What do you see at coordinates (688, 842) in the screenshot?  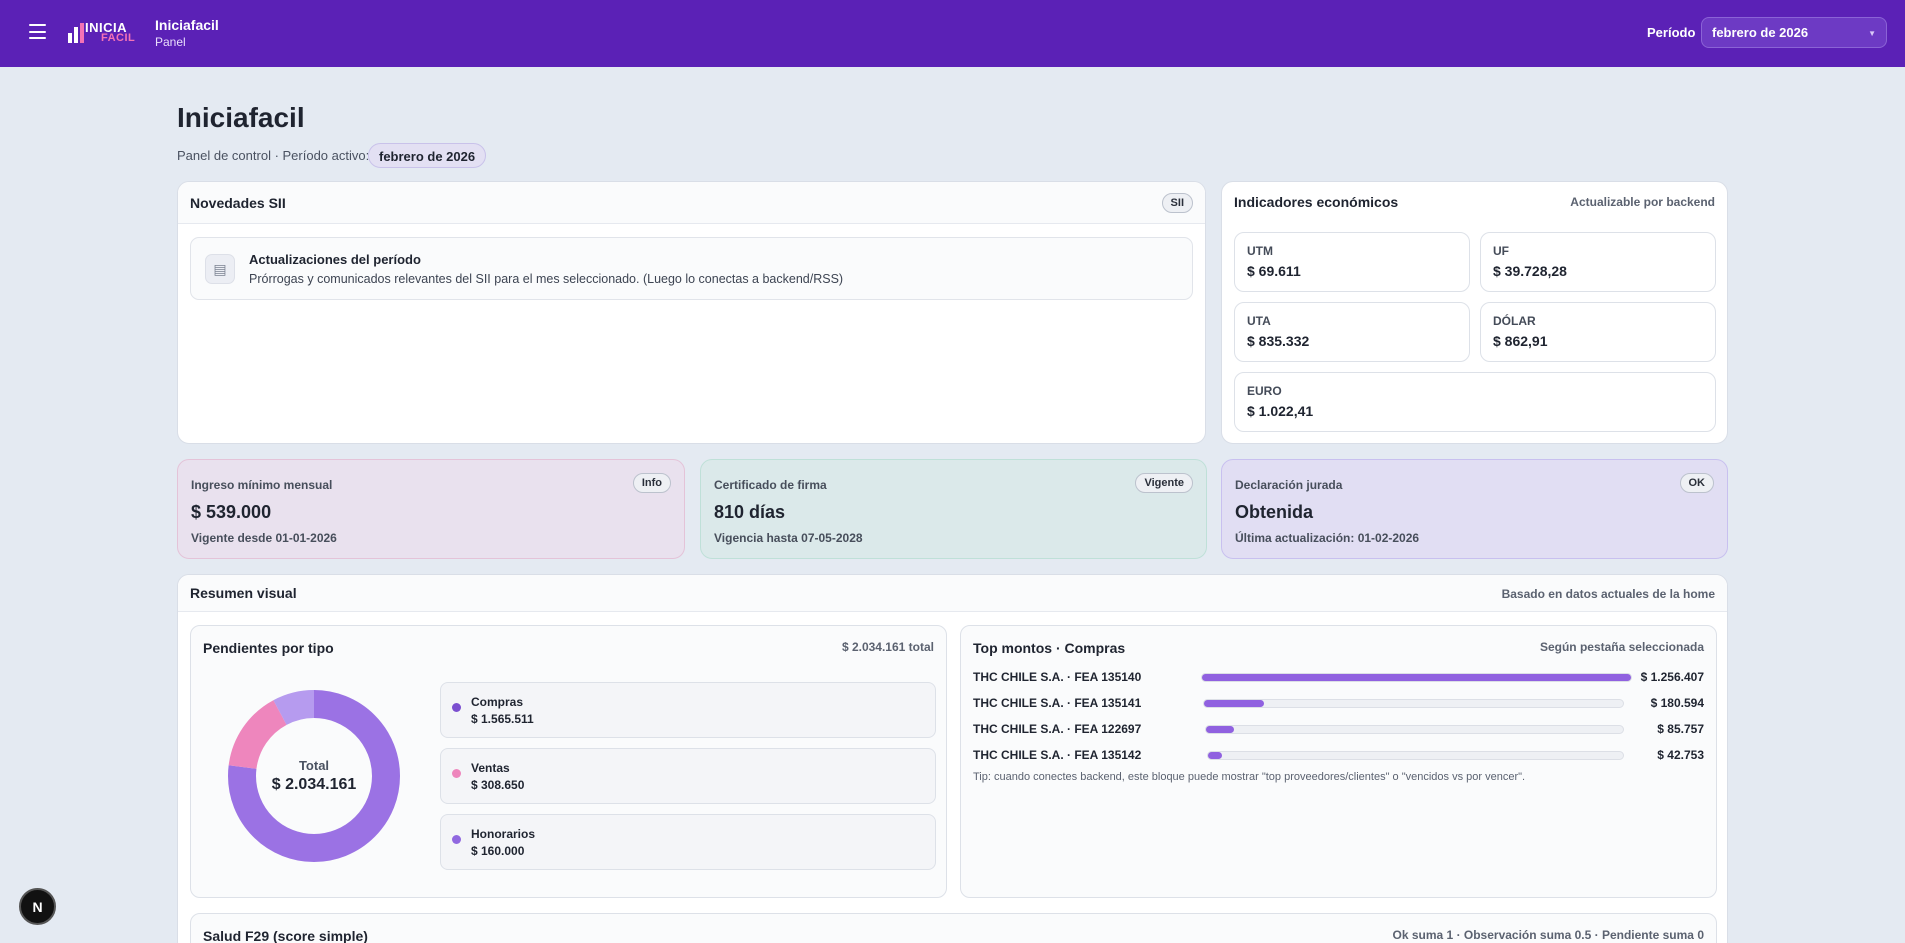 I see `legend-item-honorarios: Honorarios $ 160.000` at bounding box center [688, 842].